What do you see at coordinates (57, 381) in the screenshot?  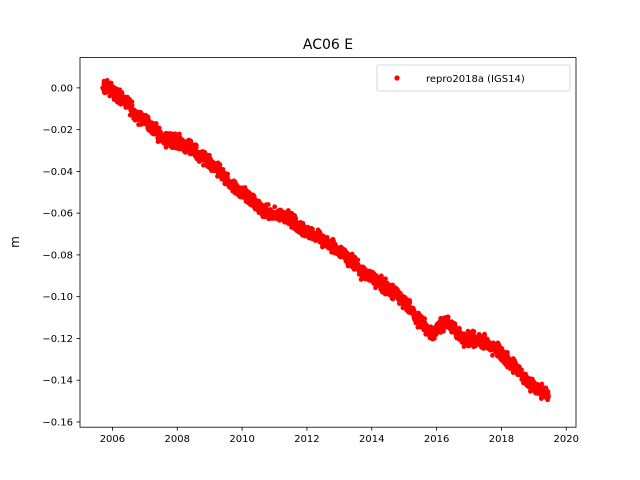 I see `y-tick-label: −0.14` at bounding box center [57, 381].